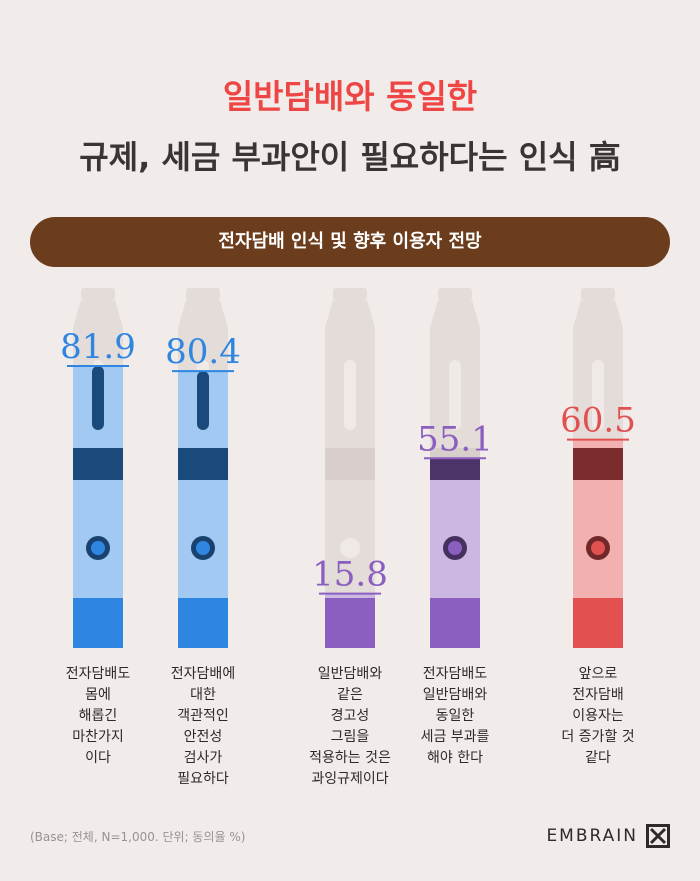  What do you see at coordinates (350, 737) in the screenshot?
I see `category-label-line: 그림을` at bounding box center [350, 737].